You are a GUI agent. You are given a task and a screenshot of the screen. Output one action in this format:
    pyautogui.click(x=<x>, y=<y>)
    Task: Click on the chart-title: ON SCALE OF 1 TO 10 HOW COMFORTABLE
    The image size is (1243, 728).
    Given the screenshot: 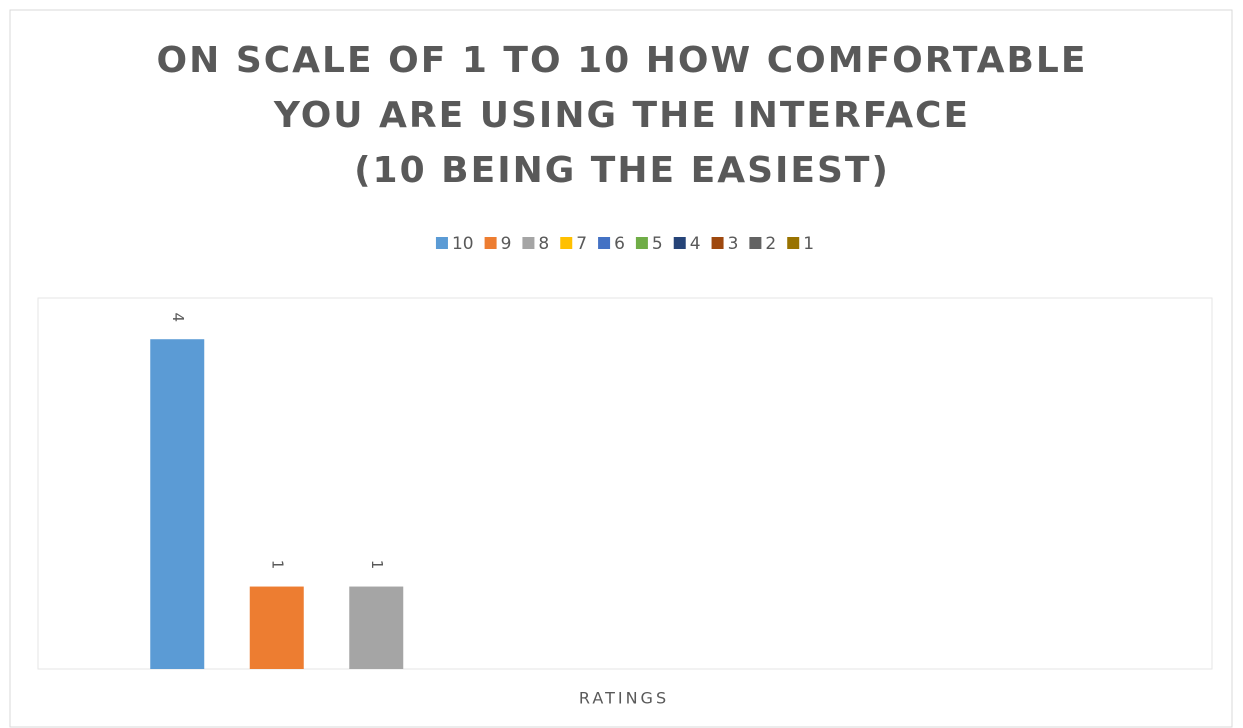 What is the action you would take?
    pyautogui.click(x=622, y=60)
    